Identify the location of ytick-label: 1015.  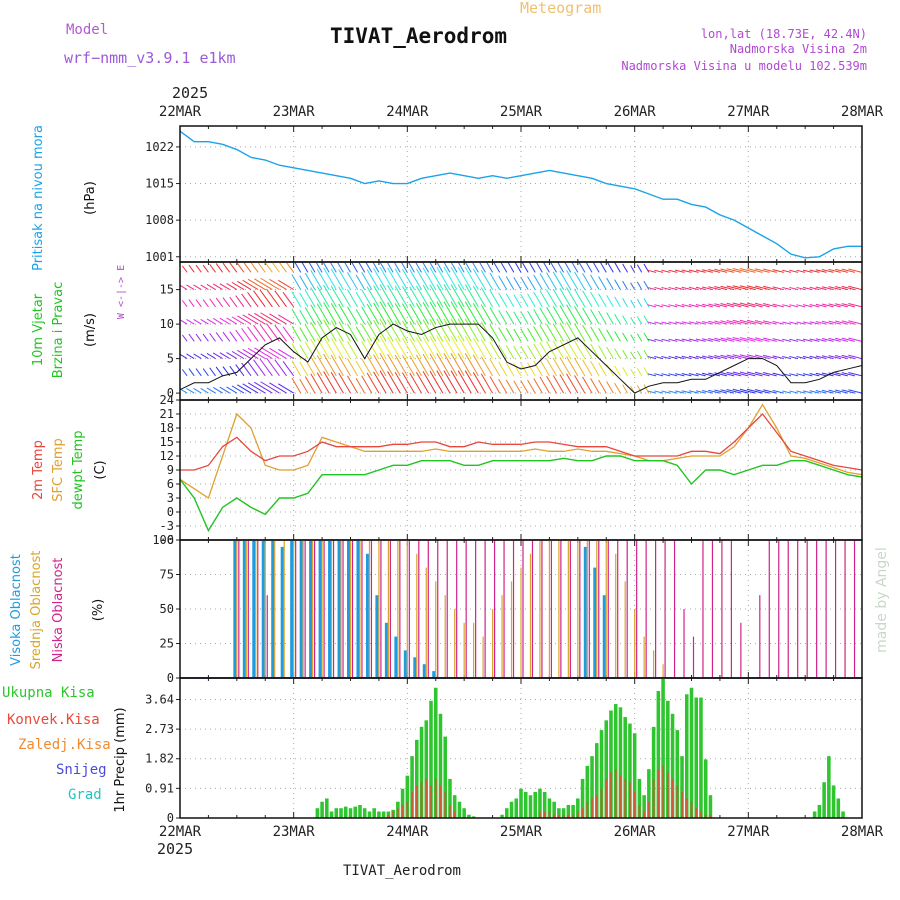
(159, 184).